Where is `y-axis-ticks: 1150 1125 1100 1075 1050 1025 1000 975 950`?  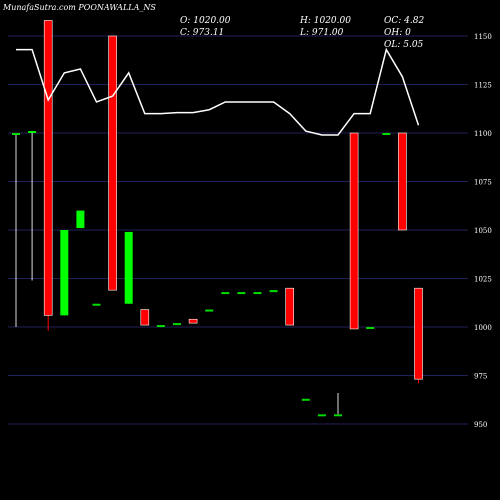 y-axis-ticks: 1150 1125 1100 1075 1050 1025 1000 975 950 is located at coordinates (483, 231).